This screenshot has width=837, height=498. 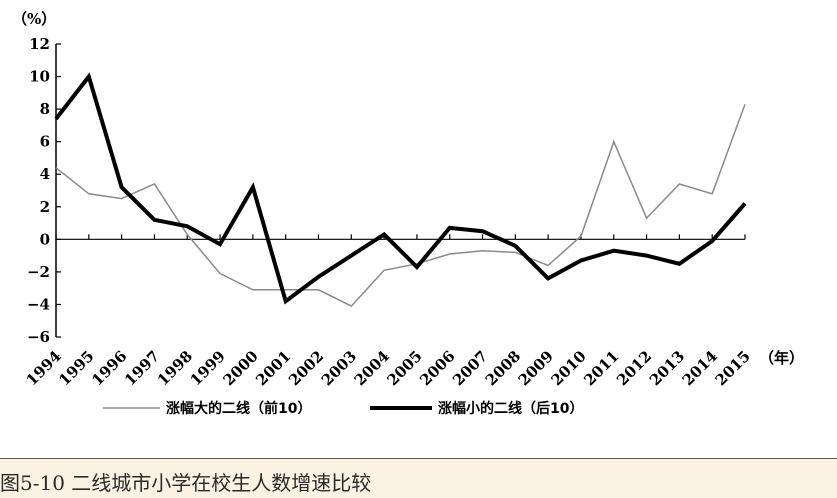 What do you see at coordinates (45, 109) in the screenshot?
I see `y-tick-label: 8` at bounding box center [45, 109].